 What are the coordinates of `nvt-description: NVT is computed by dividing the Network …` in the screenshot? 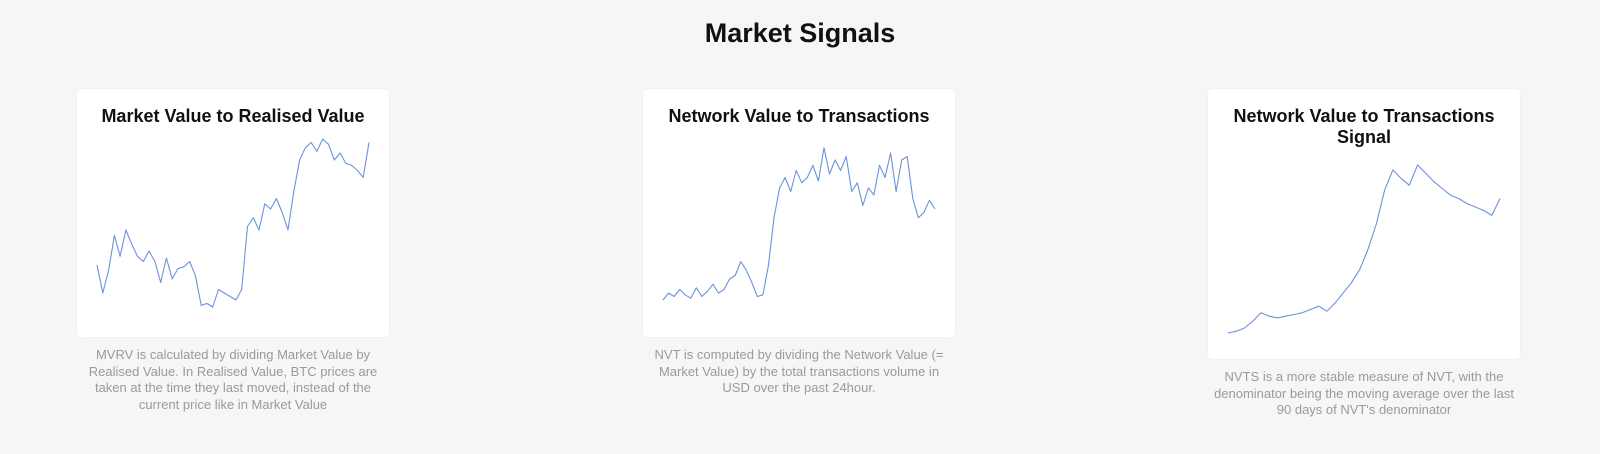 It's located at (799, 371).